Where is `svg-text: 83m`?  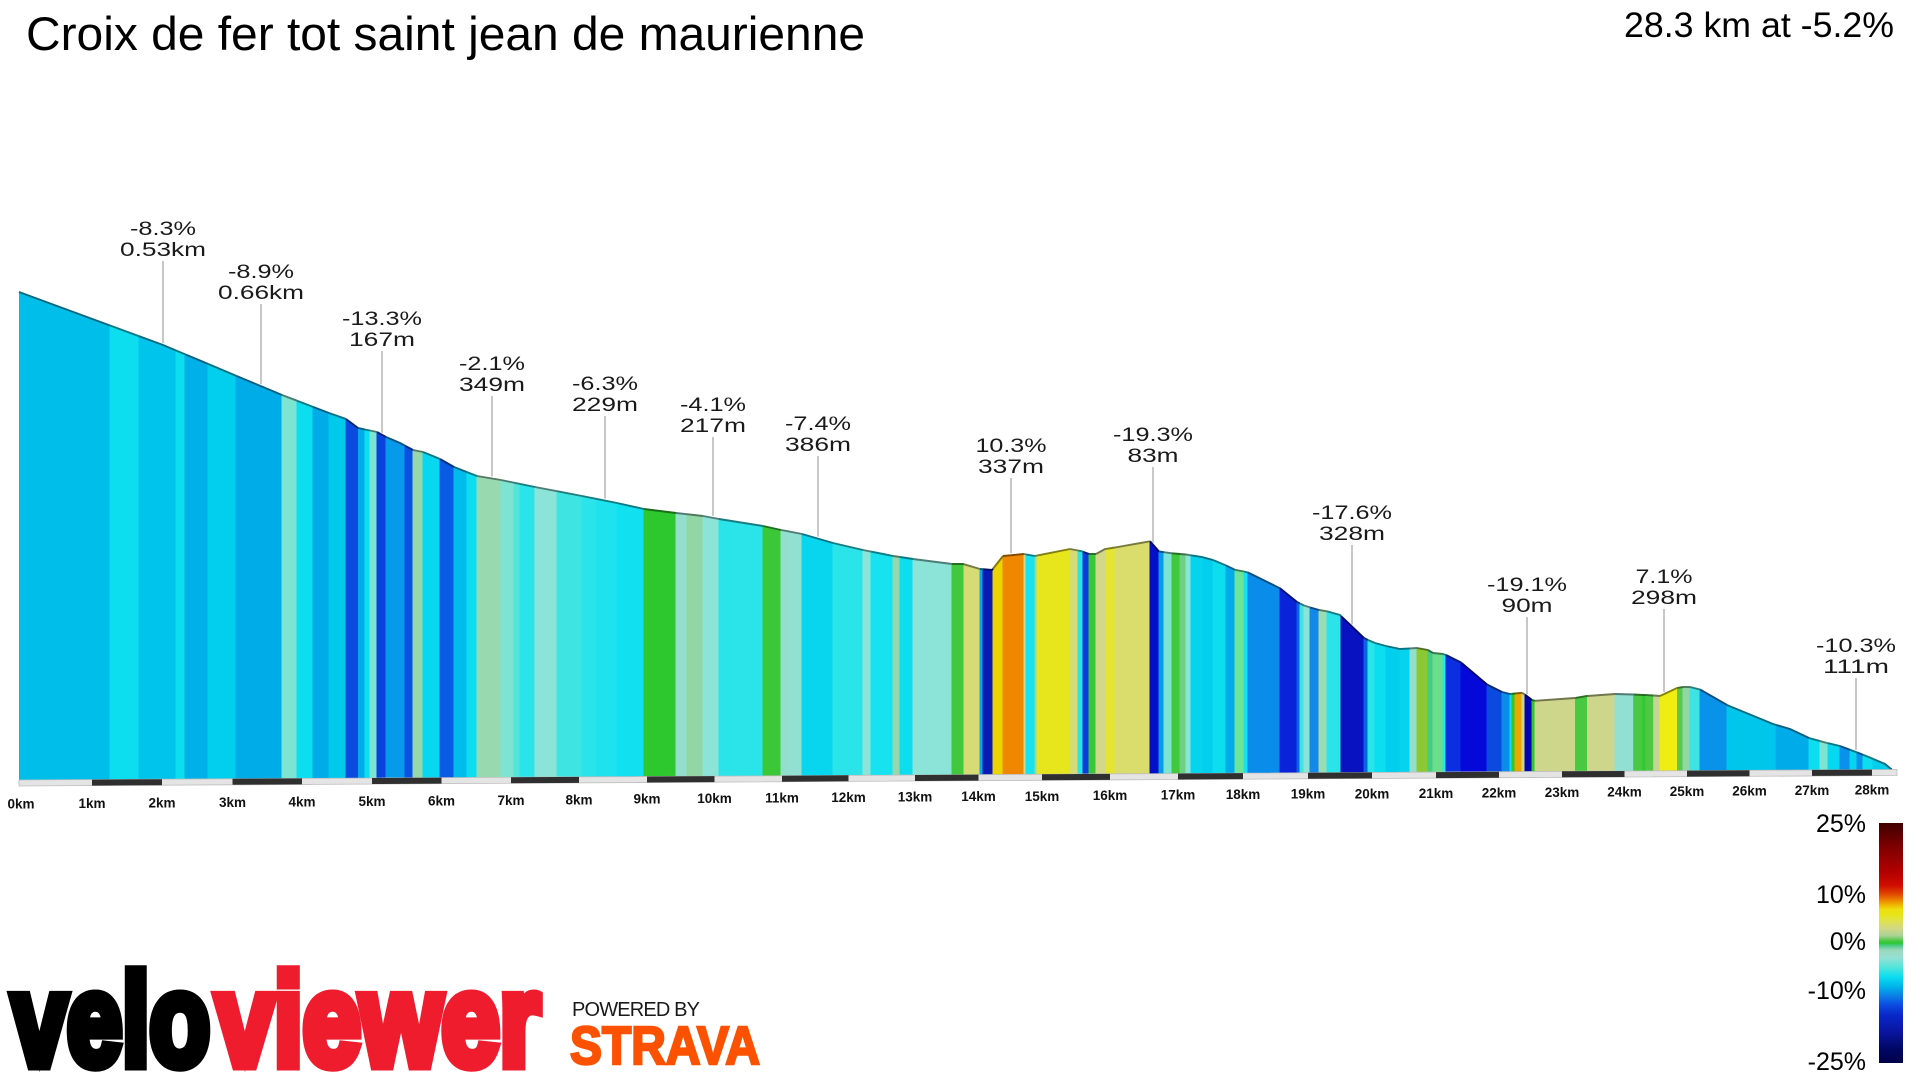 svg-text: 83m is located at coordinates (1153, 456).